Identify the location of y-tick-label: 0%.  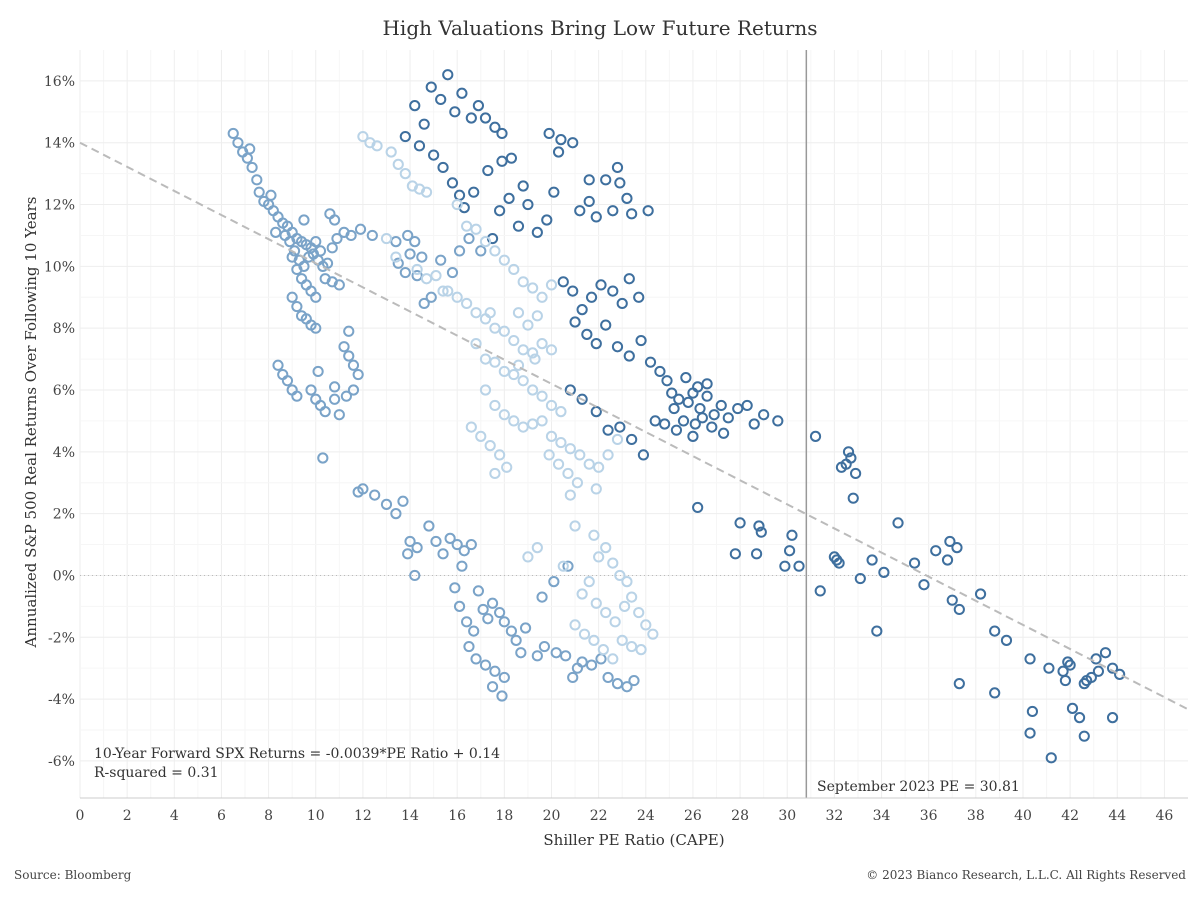
(64, 576).